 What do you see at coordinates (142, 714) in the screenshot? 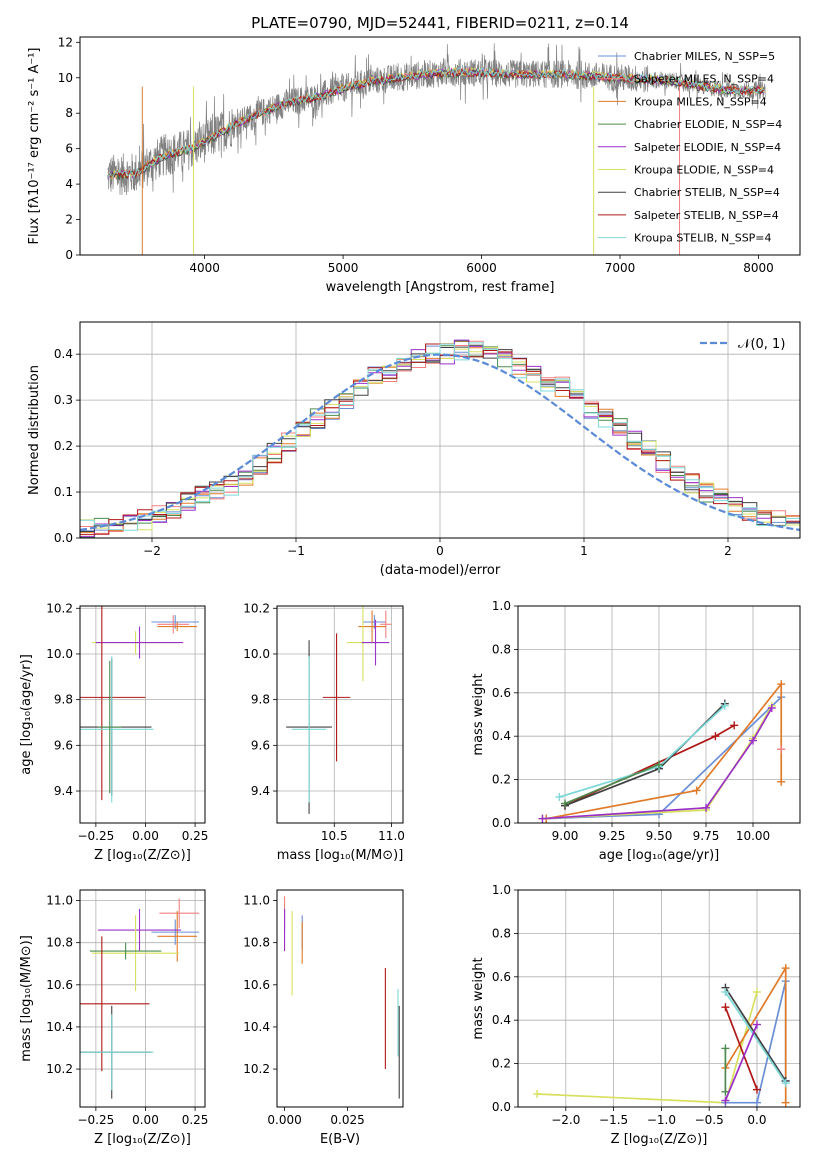
I see `plot-area-z_age` at bounding box center [142, 714].